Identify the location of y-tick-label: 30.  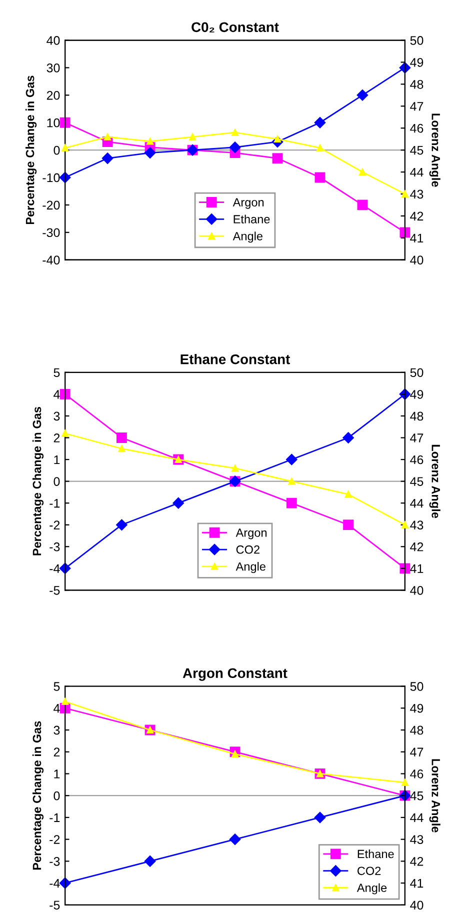
(53, 68).